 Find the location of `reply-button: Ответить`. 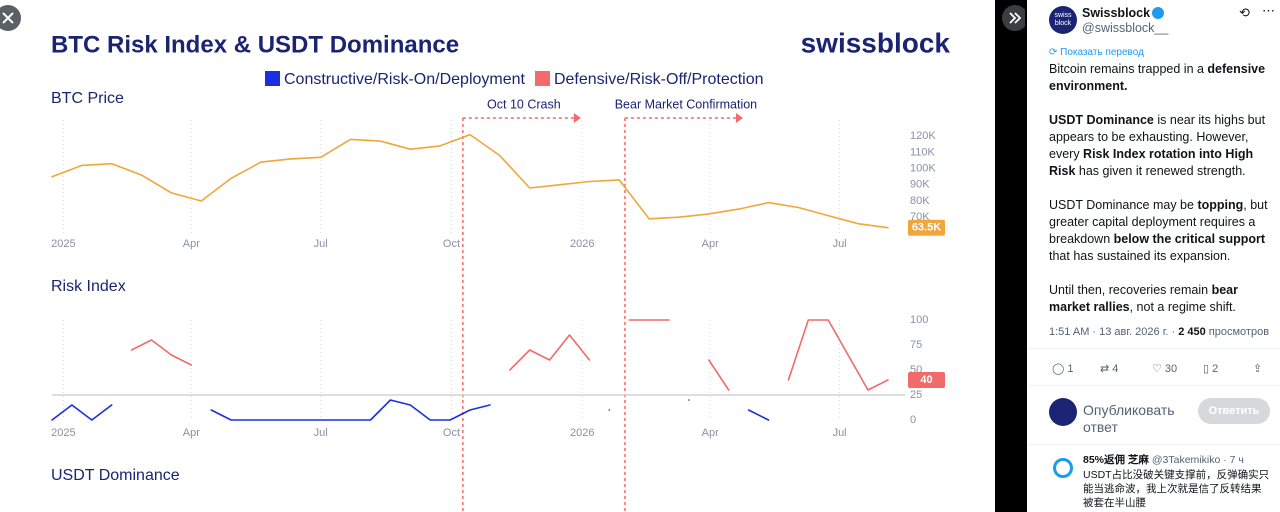

reply-button: Ответить is located at coordinates (1234, 411).